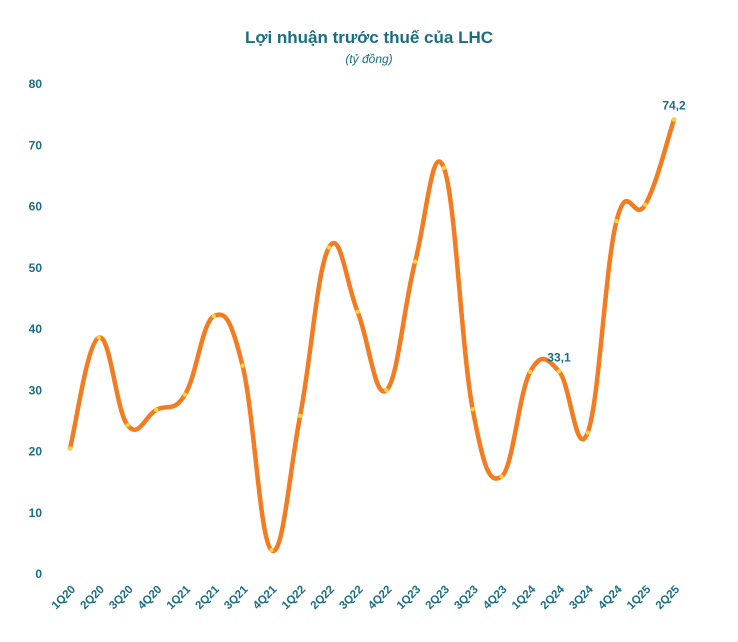 Image resolution: width=738 pixels, height=642 pixels. I want to click on x-tick-label: 3Q24, so click(581, 597).